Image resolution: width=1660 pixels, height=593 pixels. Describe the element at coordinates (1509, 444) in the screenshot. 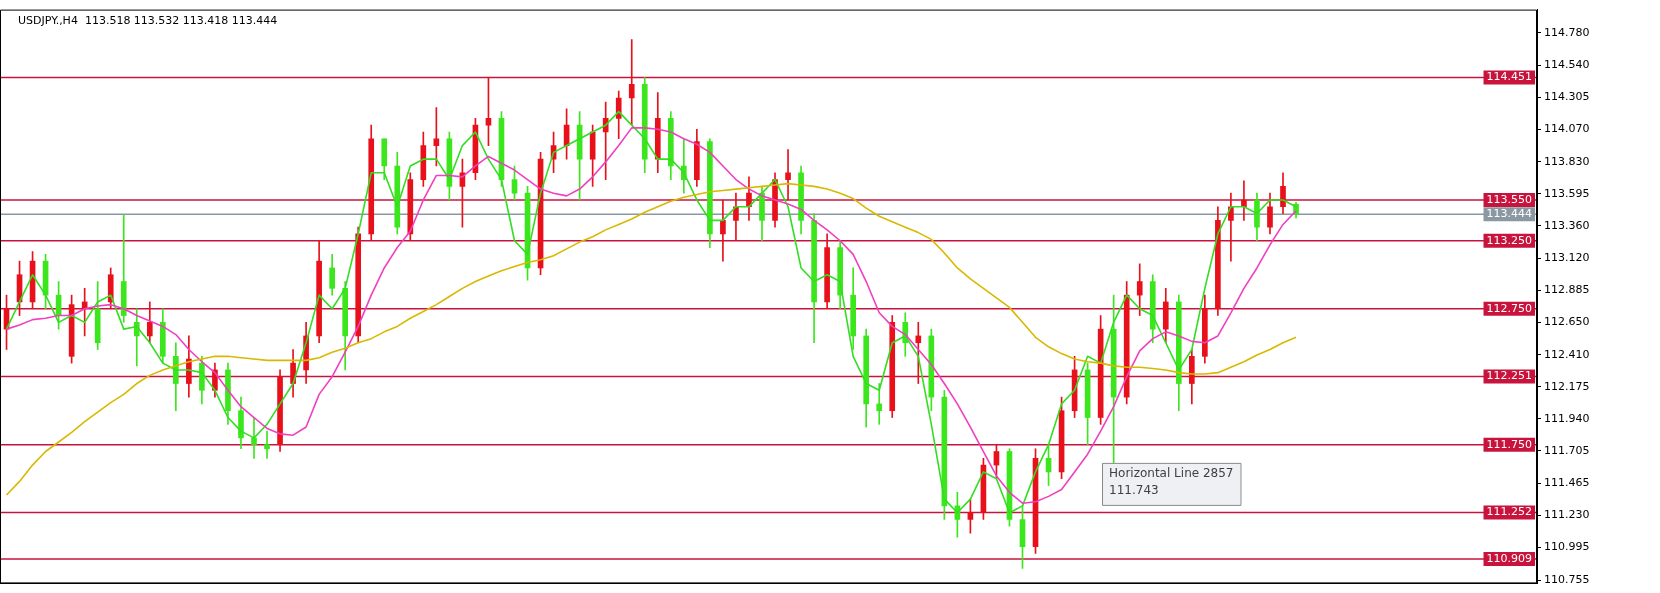

I see `ref-line-label: 111.750` at that location.